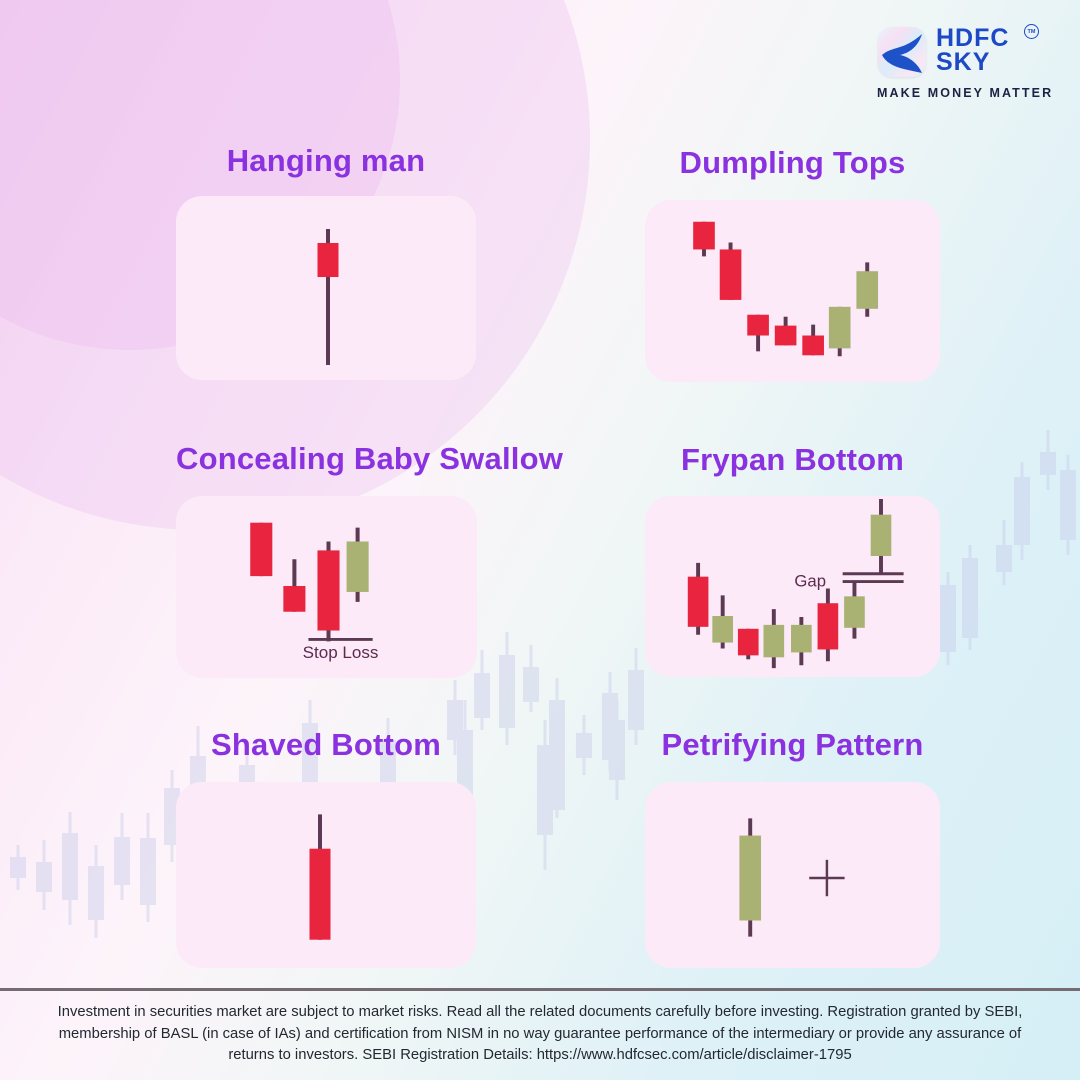 Image resolution: width=1080 pixels, height=1080 pixels. I want to click on pattern-title: Dumpling Tops, so click(792, 162).